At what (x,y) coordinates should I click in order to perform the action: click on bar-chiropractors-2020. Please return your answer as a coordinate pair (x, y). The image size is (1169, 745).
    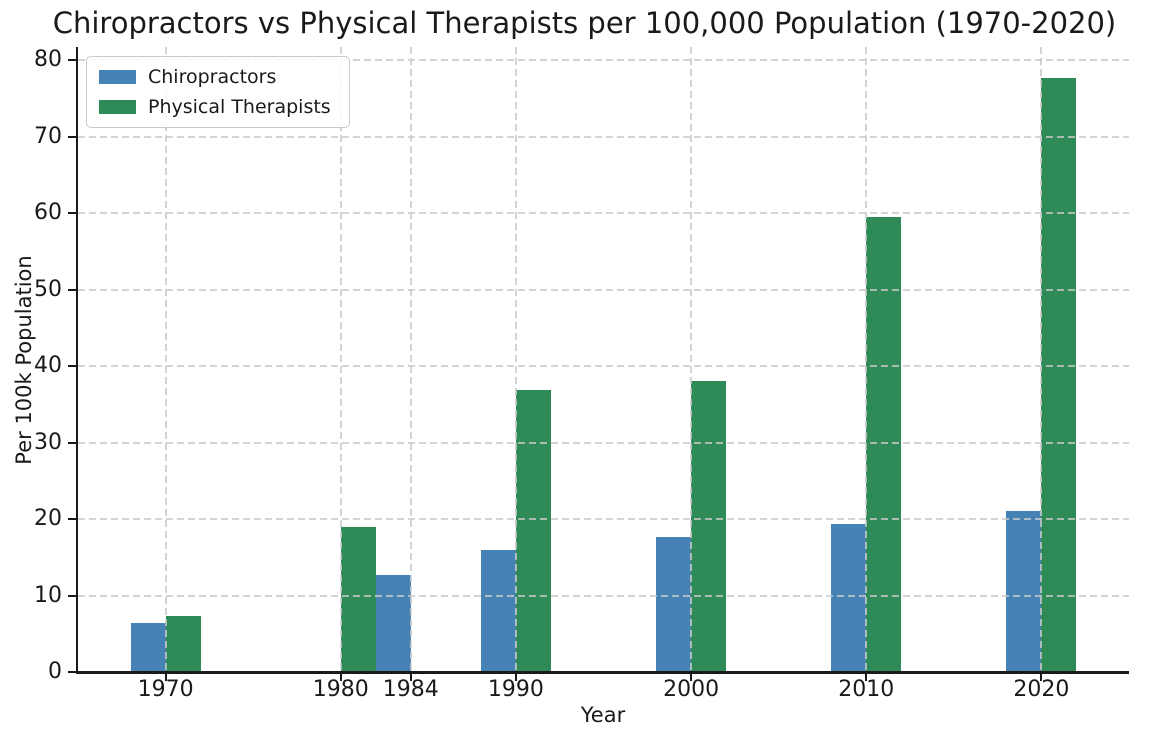
    Looking at the image, I should click on (1024, 591).